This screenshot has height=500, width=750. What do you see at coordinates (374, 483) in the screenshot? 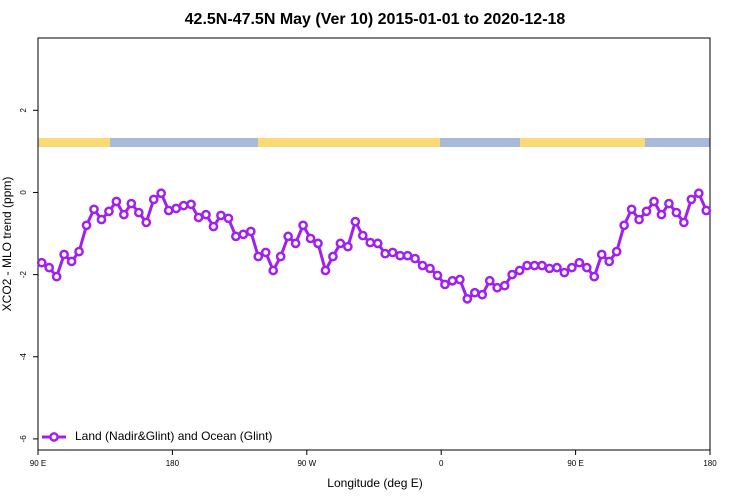
I see `x-axis-label: Longitude (deg E)` at bounding box center [374, 483].